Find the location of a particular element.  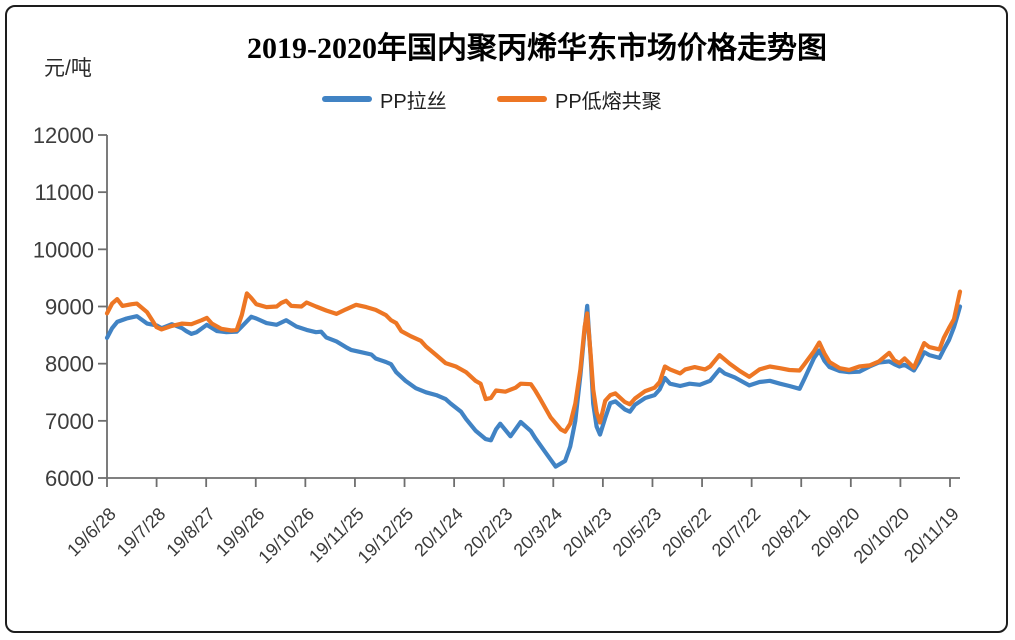

y-tick-label: 12000 is located at coordinates (63, 135).